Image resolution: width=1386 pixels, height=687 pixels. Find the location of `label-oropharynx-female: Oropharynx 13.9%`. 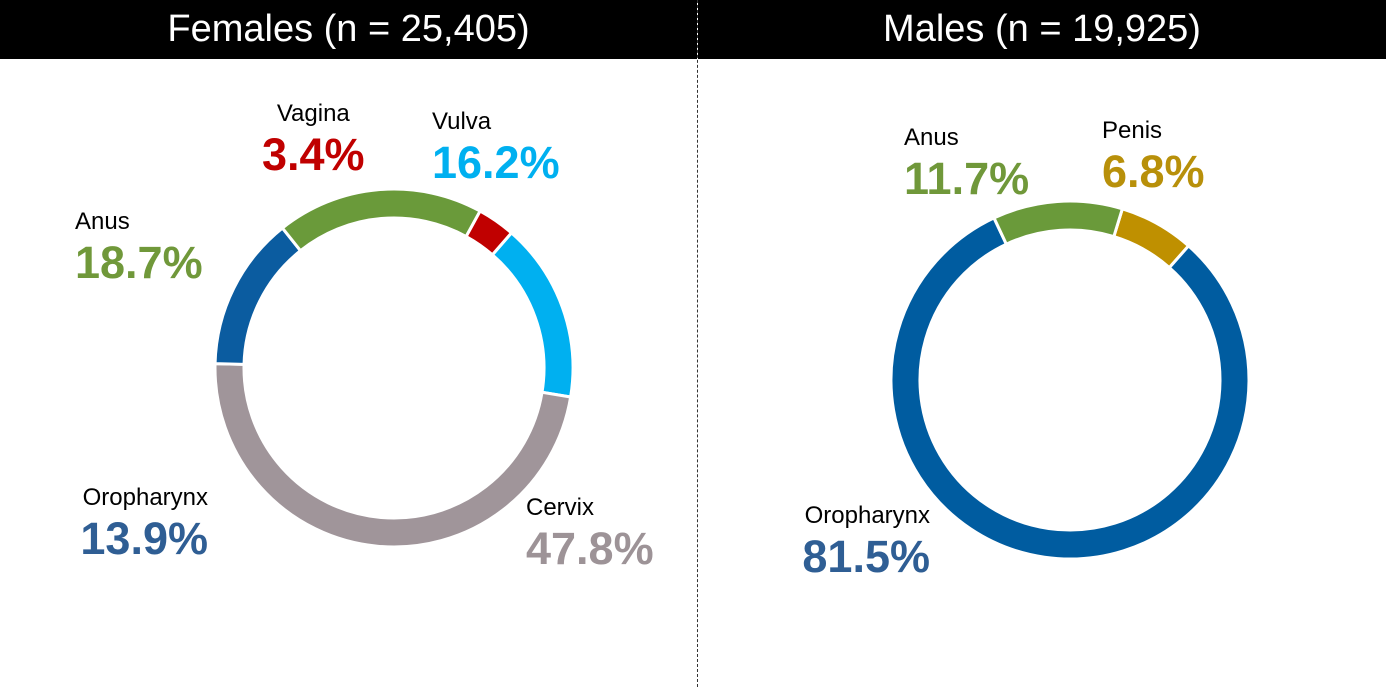

label-oropharynx-female: Oropharynx 13.9% is located at coordinates (136, 524).